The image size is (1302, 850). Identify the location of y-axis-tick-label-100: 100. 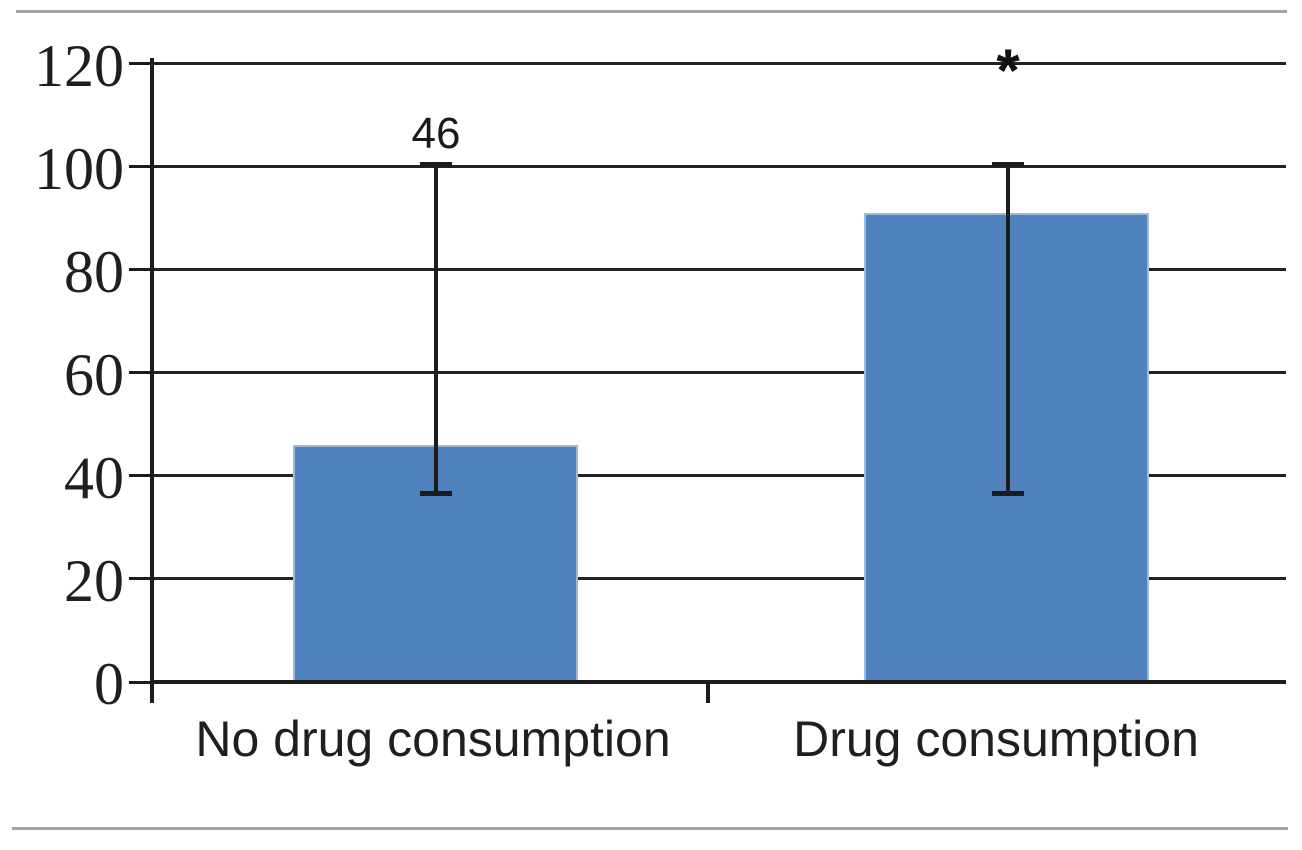
(79, 168).